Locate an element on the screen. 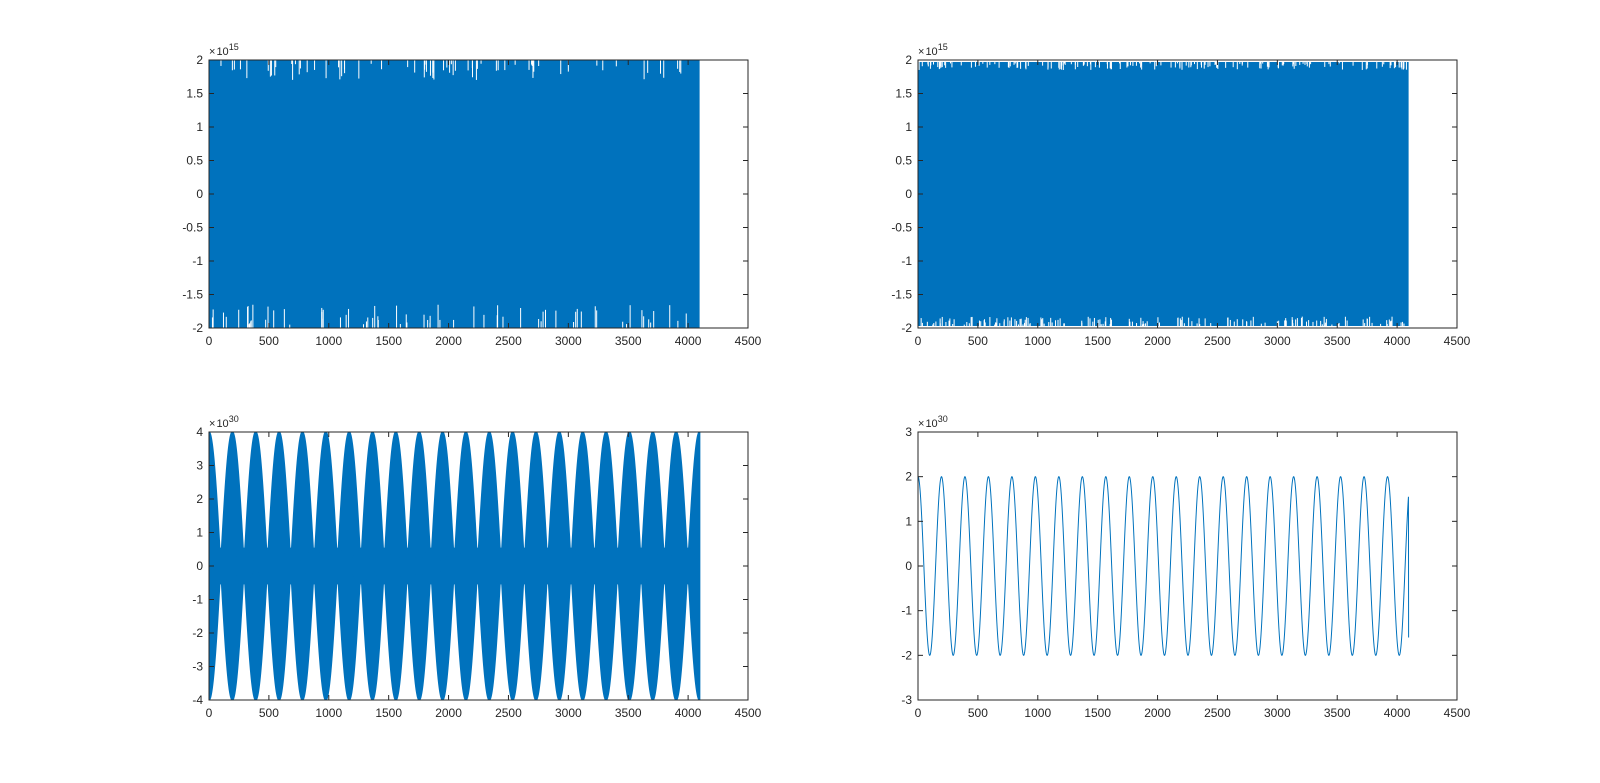 This screenshot has width=1600, height=783. y-exponent-label: ×1030 is located at coordinates (224, 422).